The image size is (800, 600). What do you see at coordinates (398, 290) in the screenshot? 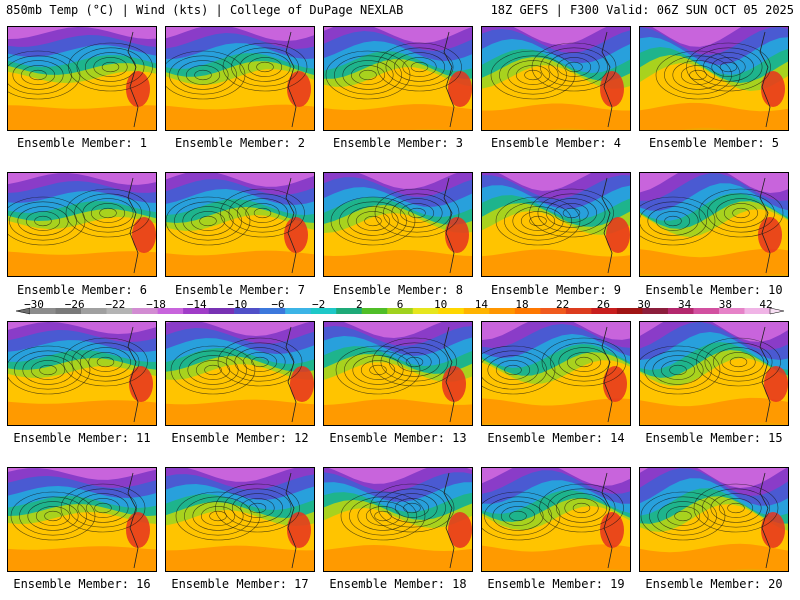
I see `panel-caption-8: Ensemble Member: 8` at bounding box center [398, 290].